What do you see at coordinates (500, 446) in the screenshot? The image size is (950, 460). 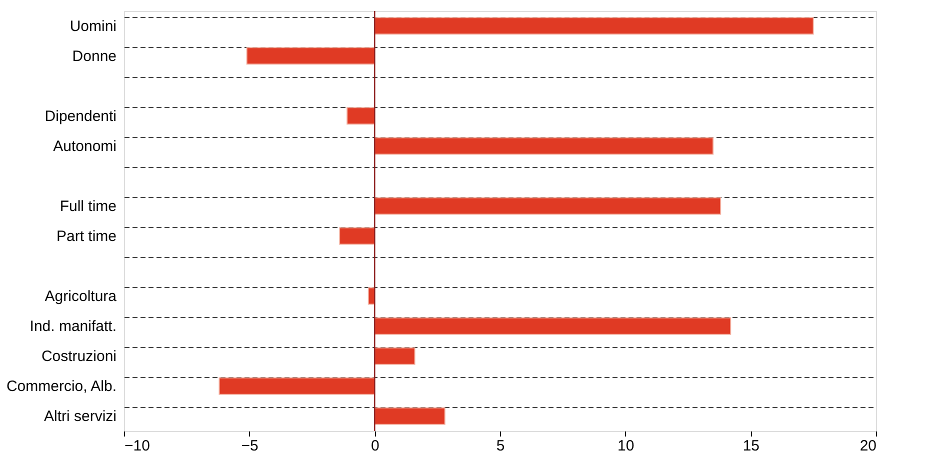 I see `x-tick-label: 5` at bounding box center [500, 446].